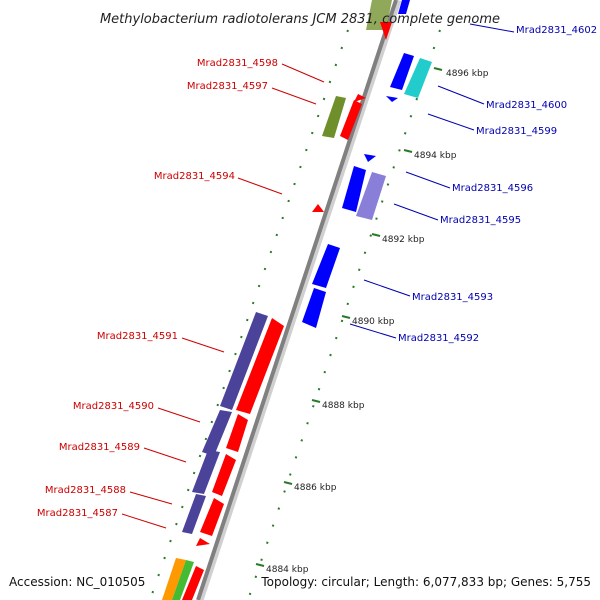 This screenshot has height=600, width=600. What do you see at coordinates (526, 105) in the screenshot?
I see `gene-label: Mrad2831_4600` at bounding box center [526, 105].